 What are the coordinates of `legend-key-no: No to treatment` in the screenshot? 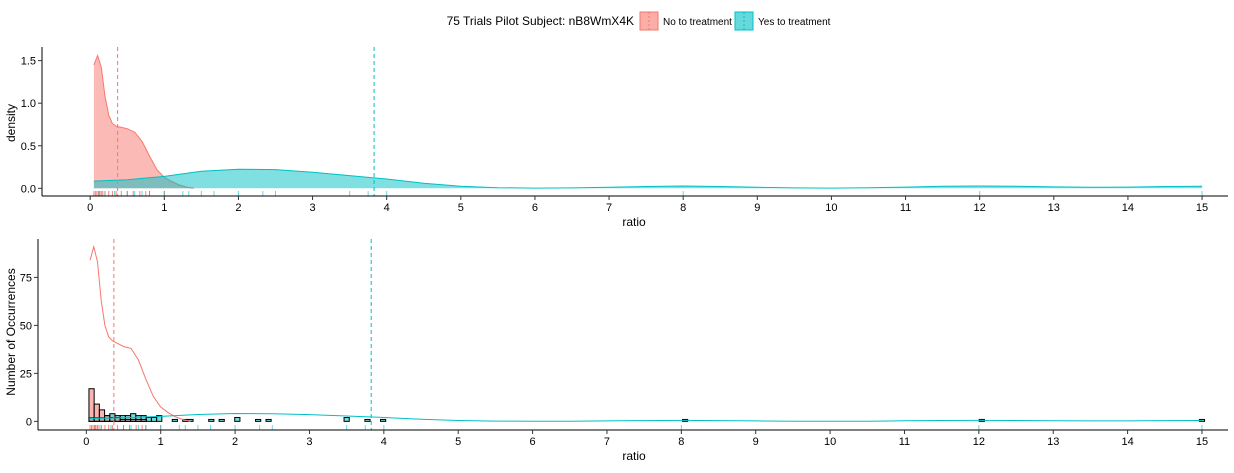 It's located at (685, 21).